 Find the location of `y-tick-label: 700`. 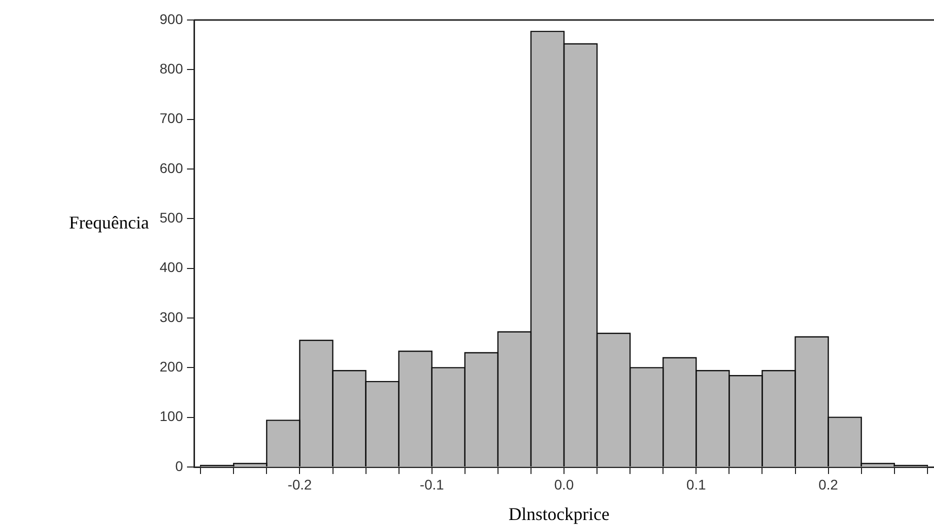

y-tick-label: 700 is located at coordinates (172, 118).